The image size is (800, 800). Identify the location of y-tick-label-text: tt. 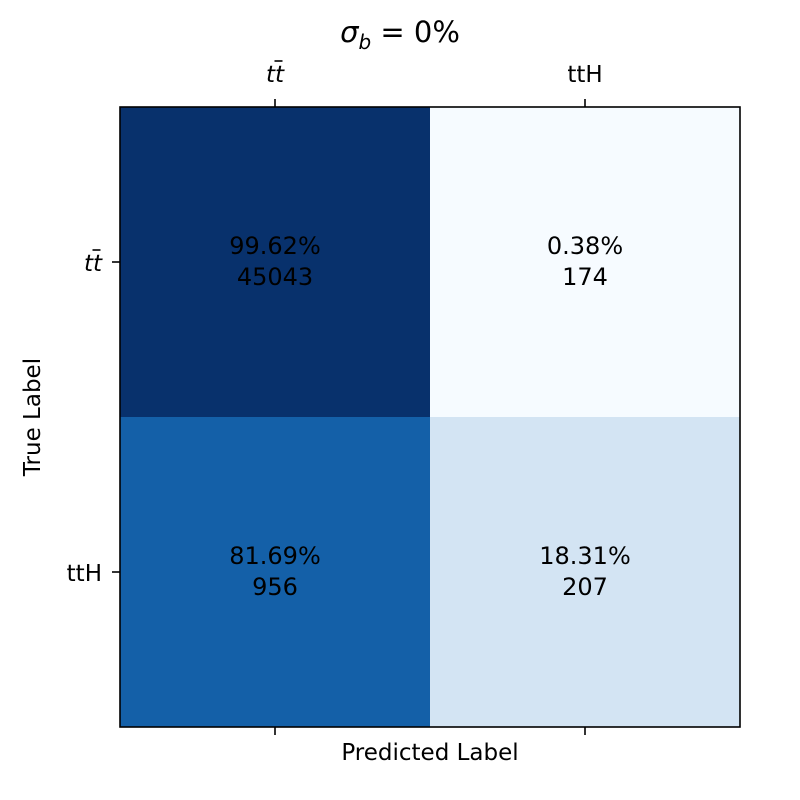
(93, 264).